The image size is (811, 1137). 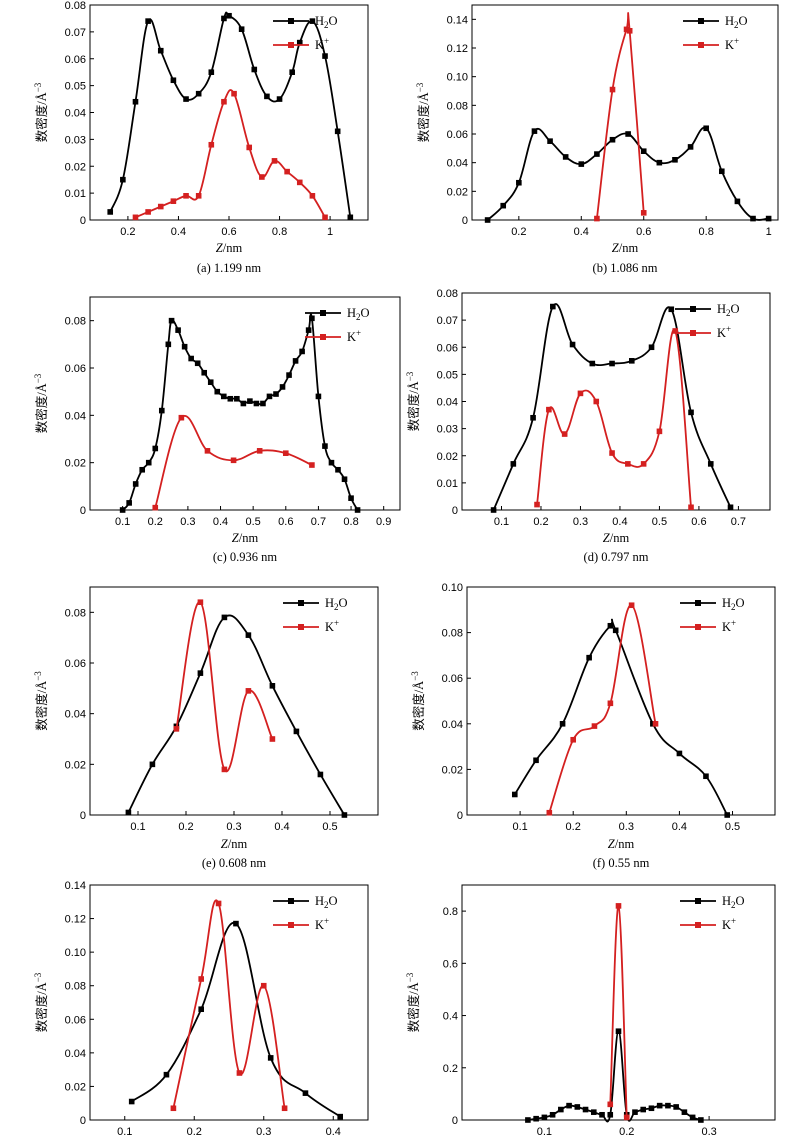 What do you see at coordinates (732, 827) in the screenshot?
I see `x-tick-label: 0.5` at bounding box center [732, 827].